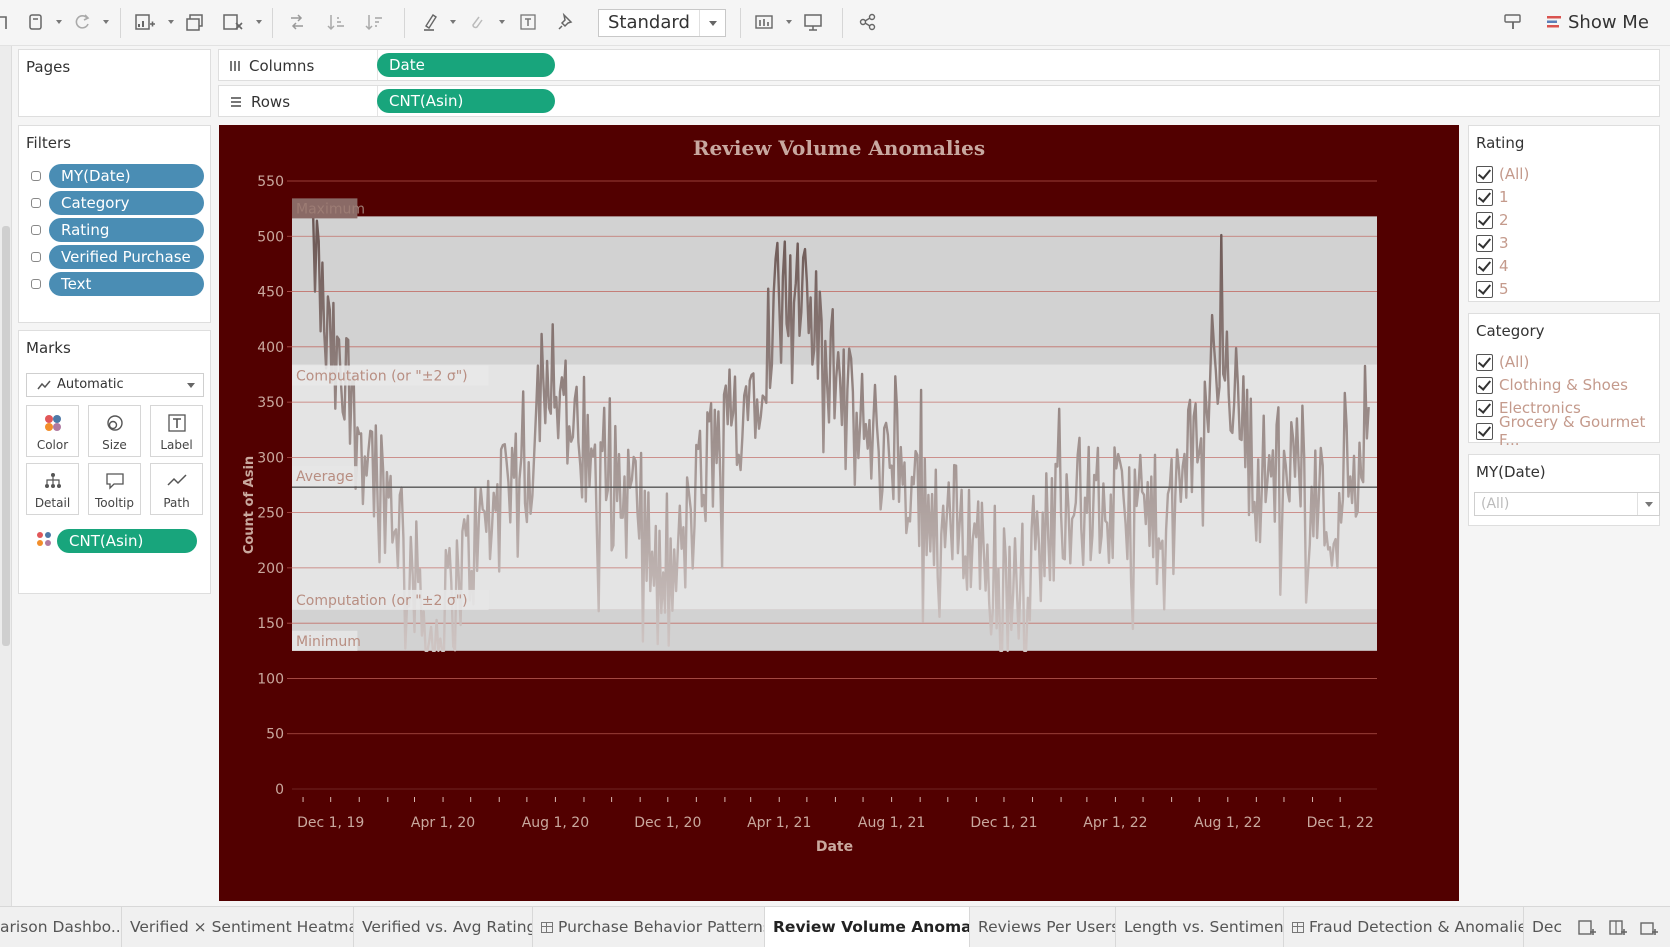 The image size is (1670, 947). Describe the element at coordinates (126, 203) in the screenshot. I see `filter-pill: Category` at that location.